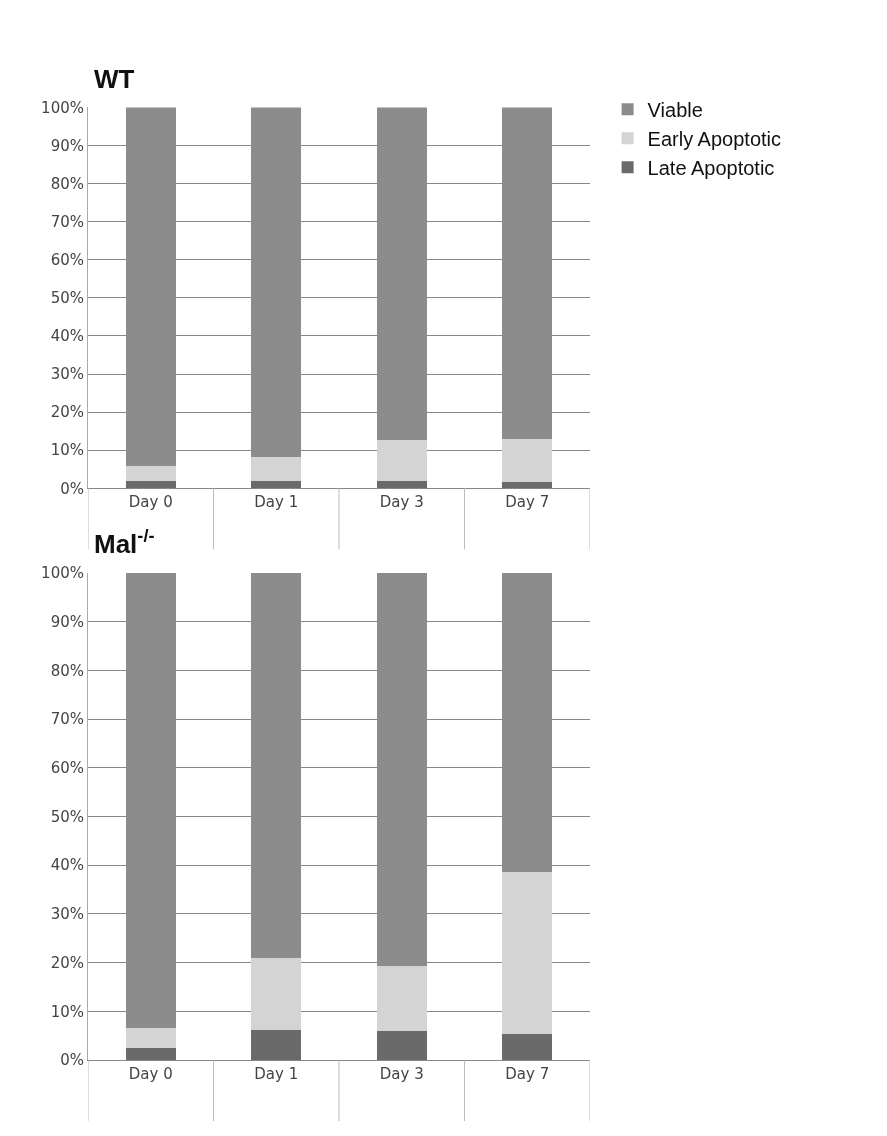 The height and width of the screenshot is (1136, 887). Describe the element at coordinates (114, 79) in the screenshot. I see `chart-title: WT` at that location.